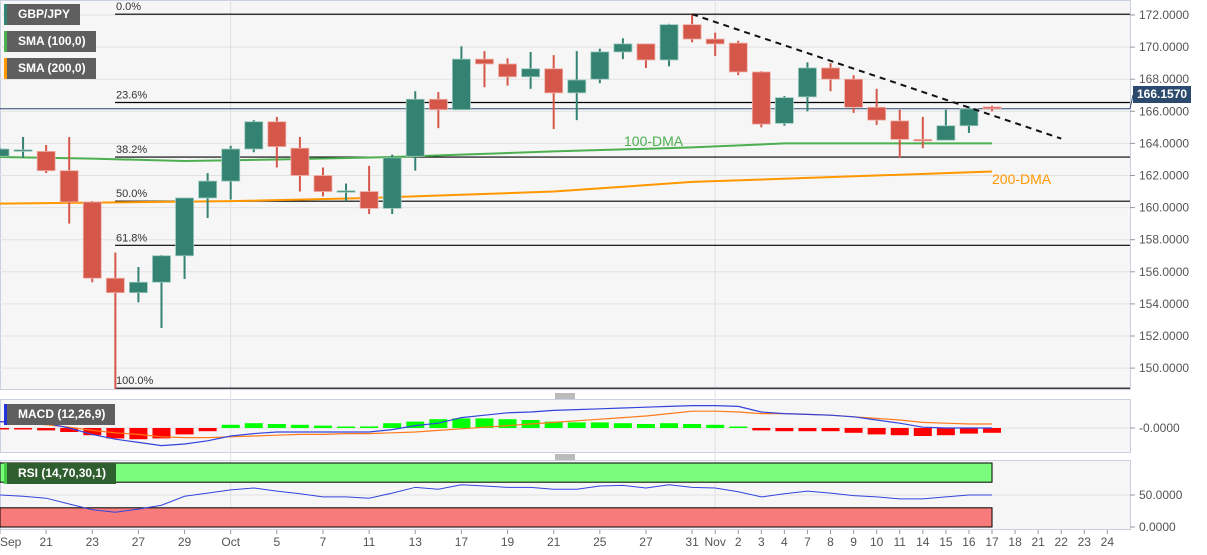  Describe the element at coordinates (946, 542) in the screenshot. I see `x-tick-label: 15` at that location.